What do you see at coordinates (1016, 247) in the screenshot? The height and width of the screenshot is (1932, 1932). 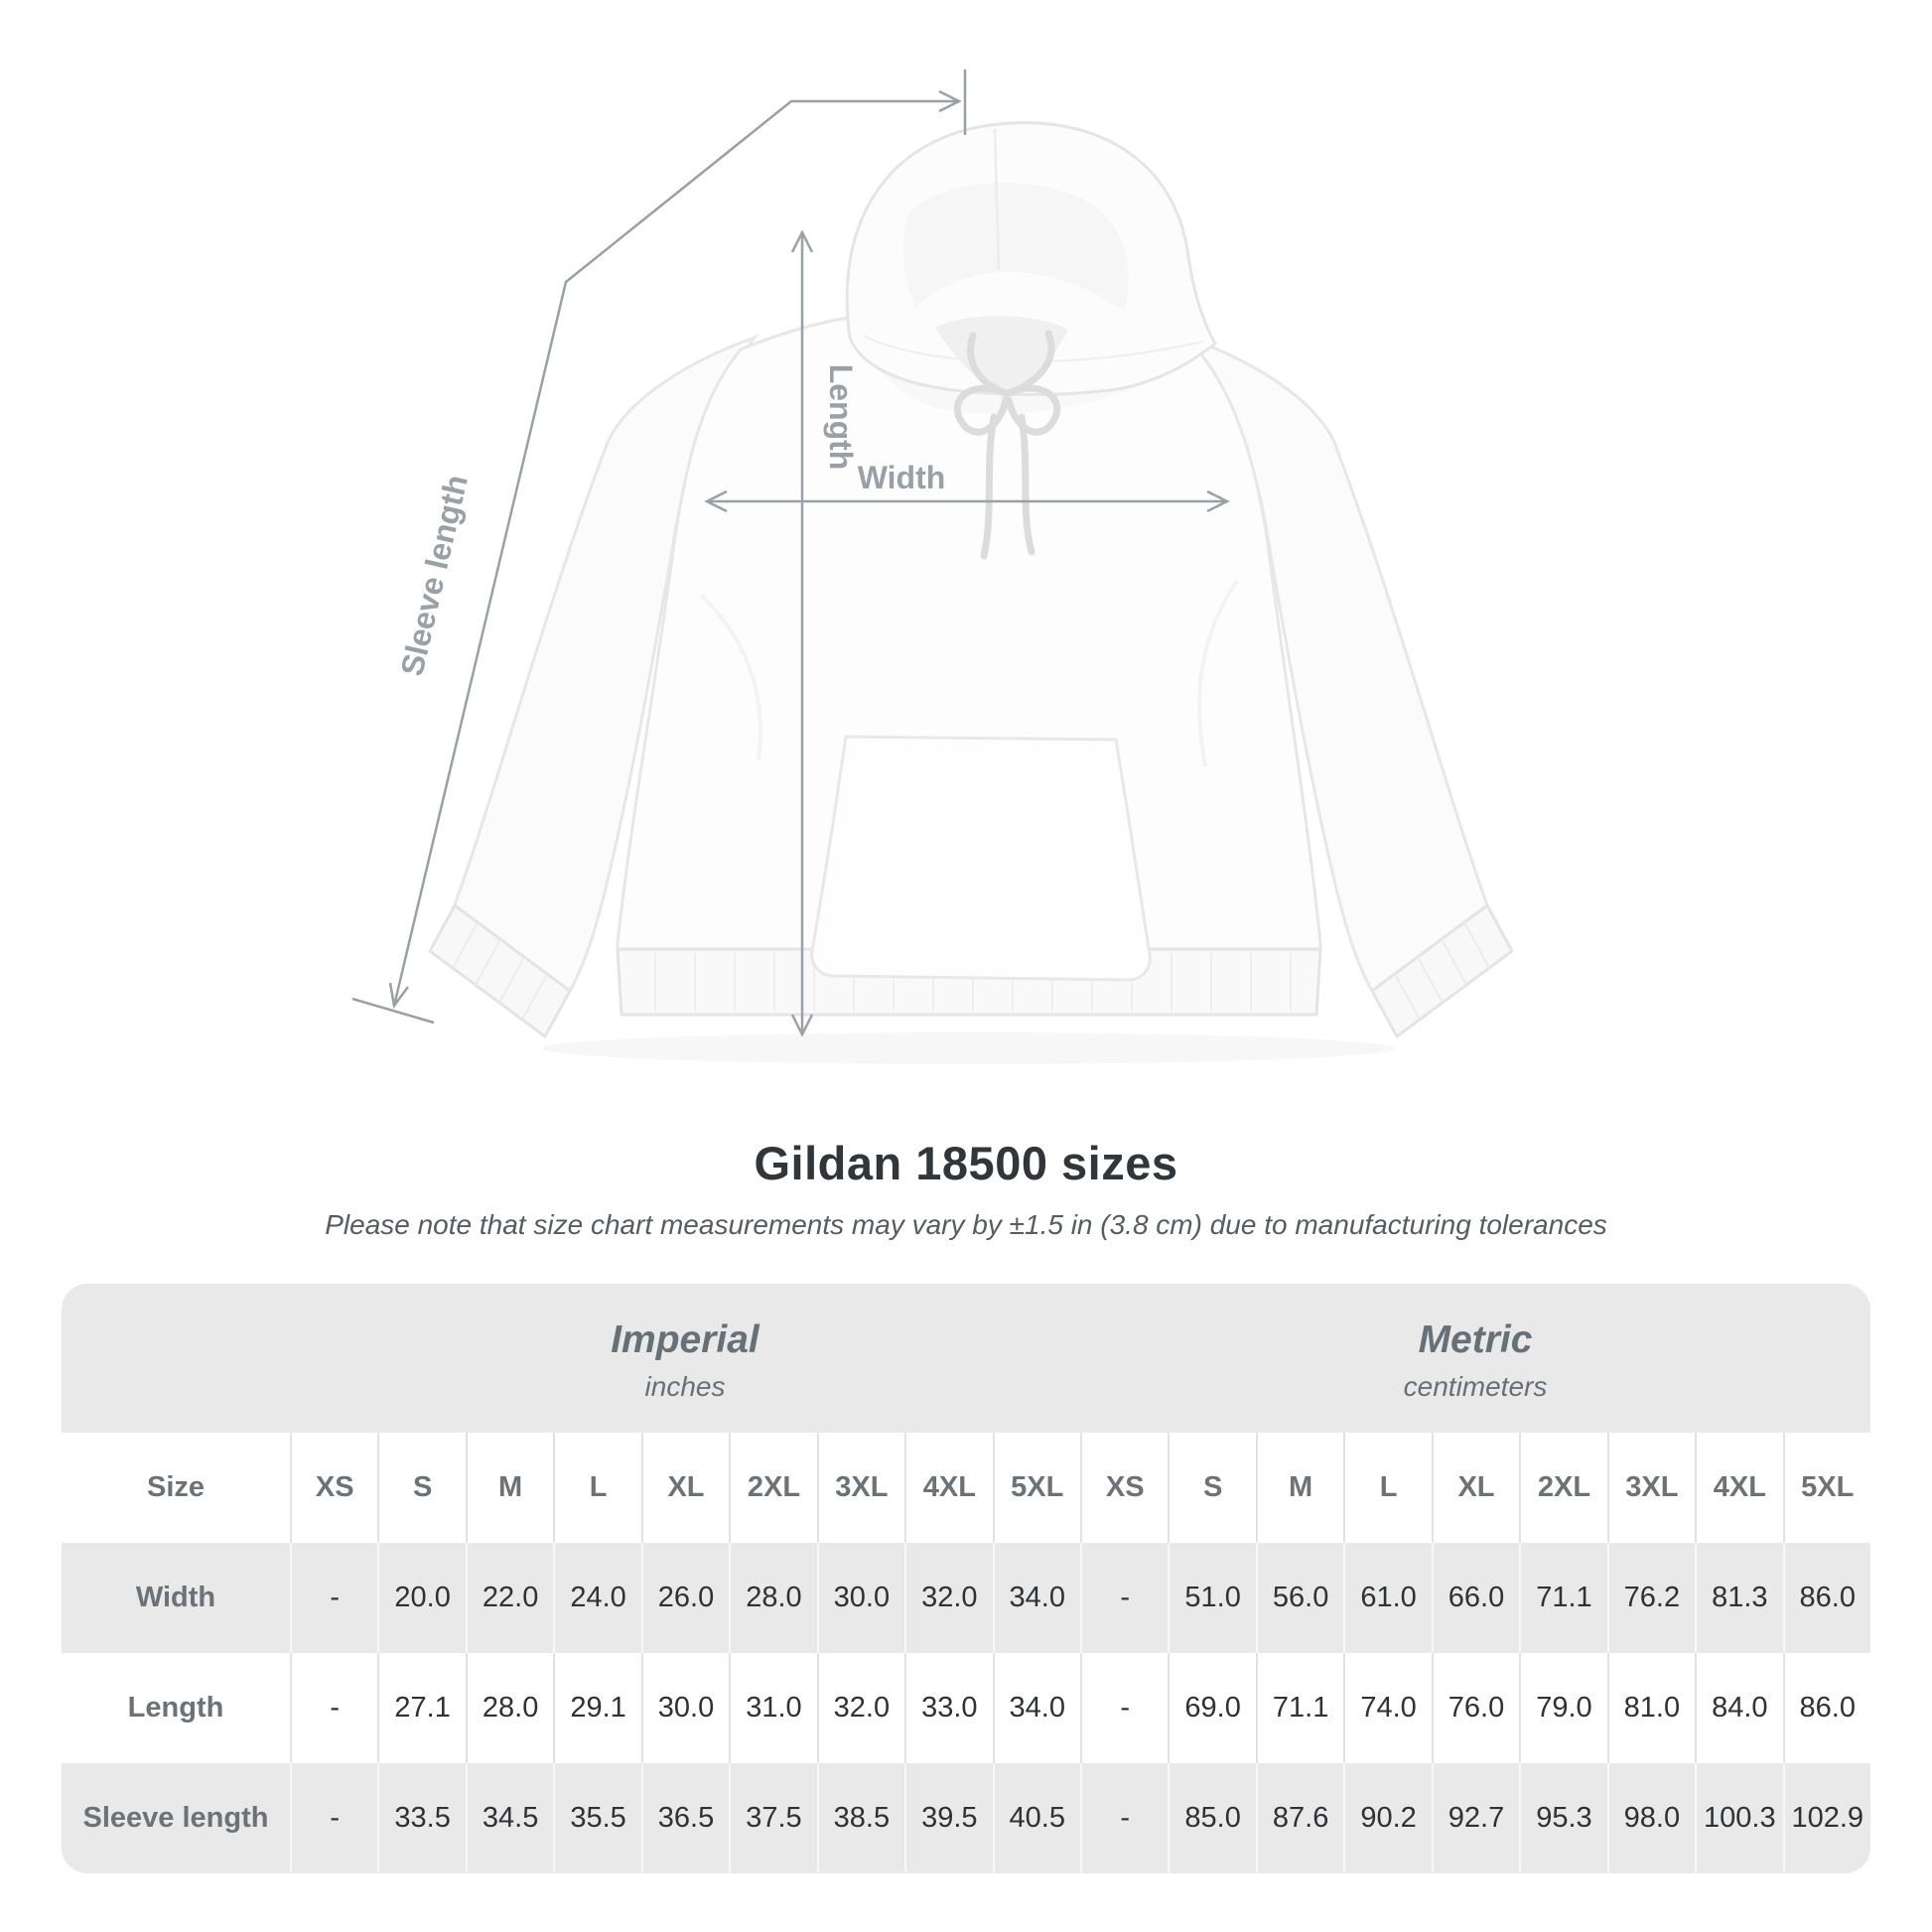 I see `hood-interior` at bounding box center [1016, 247].